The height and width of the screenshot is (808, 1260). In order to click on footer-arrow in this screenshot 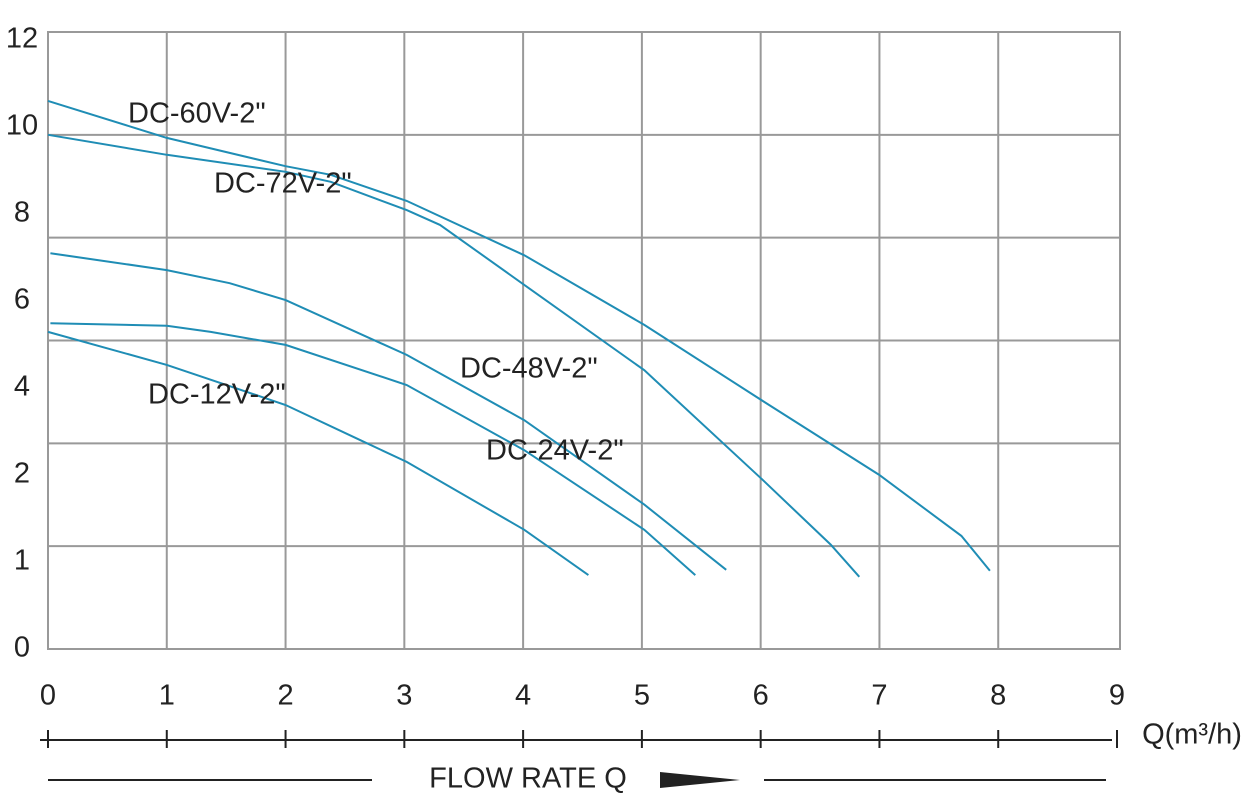, I will do `click(700, 780)`.